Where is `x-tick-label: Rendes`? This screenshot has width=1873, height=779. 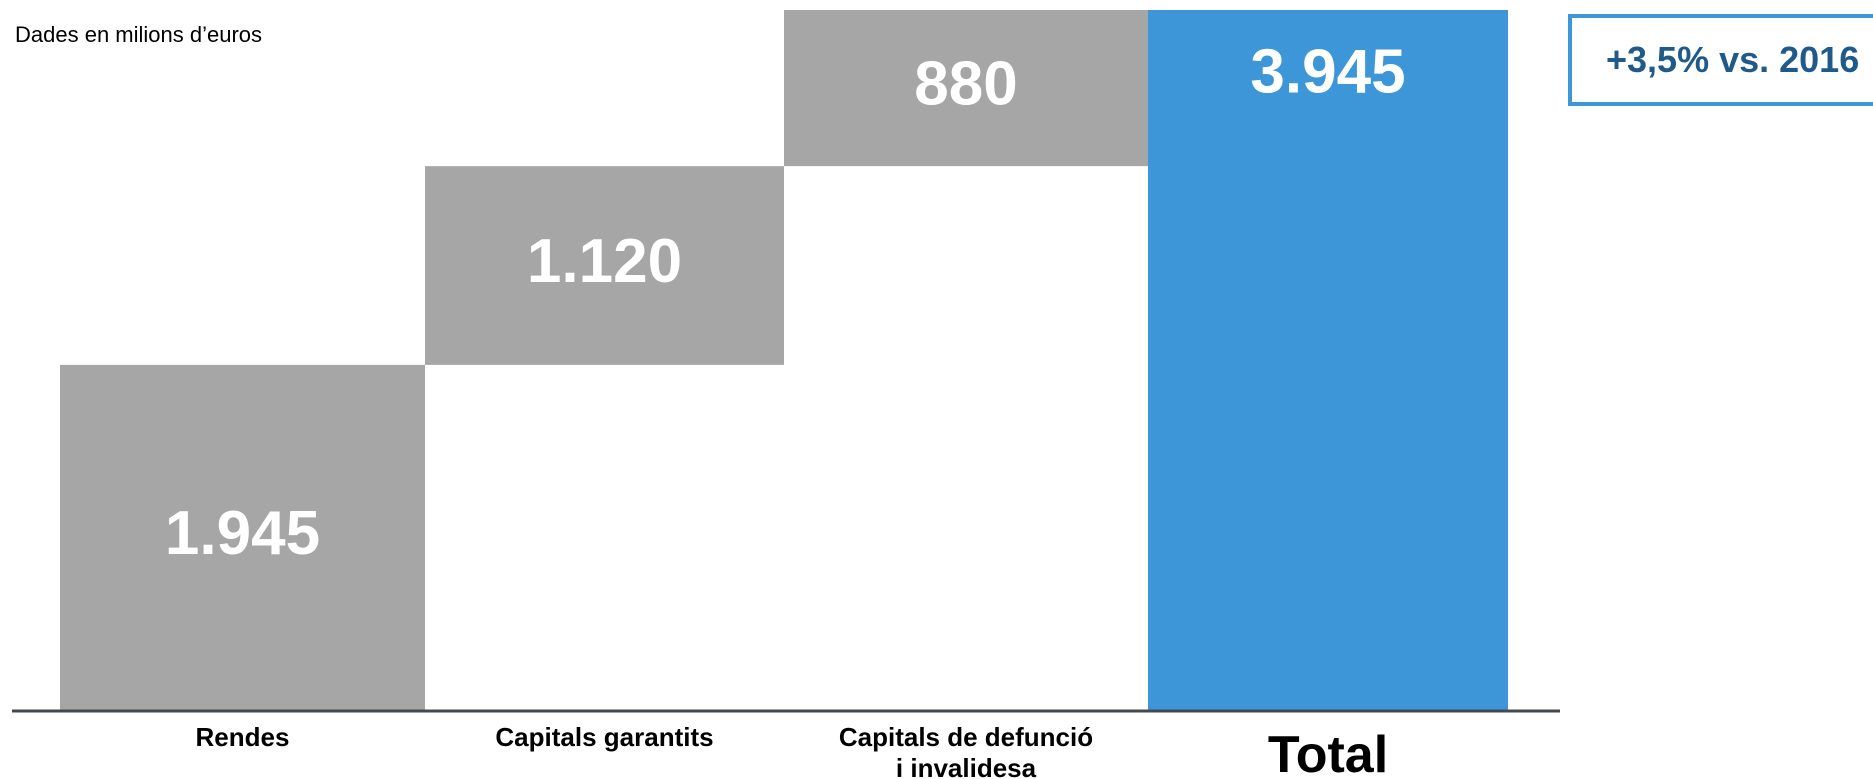 x-tick-label: Rendes is located at coordinates (242, 737).